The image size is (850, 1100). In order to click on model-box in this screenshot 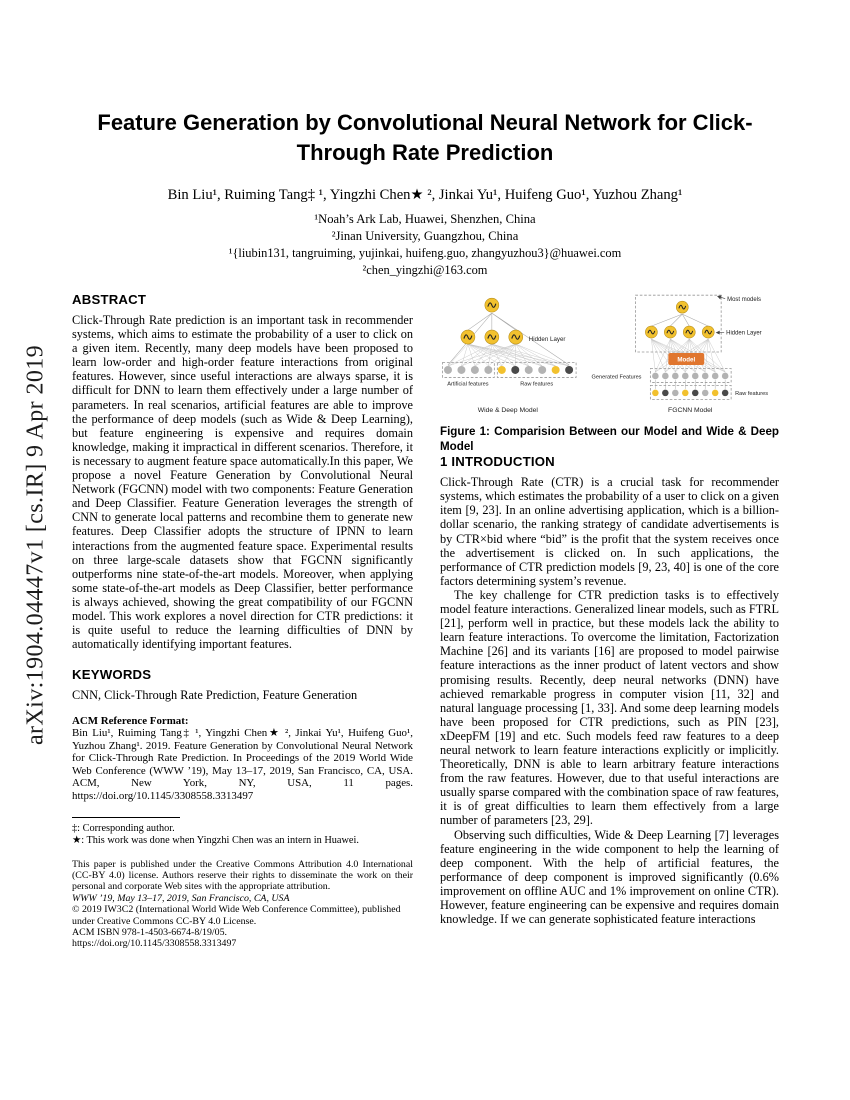, I will do `click(686, 359)`.